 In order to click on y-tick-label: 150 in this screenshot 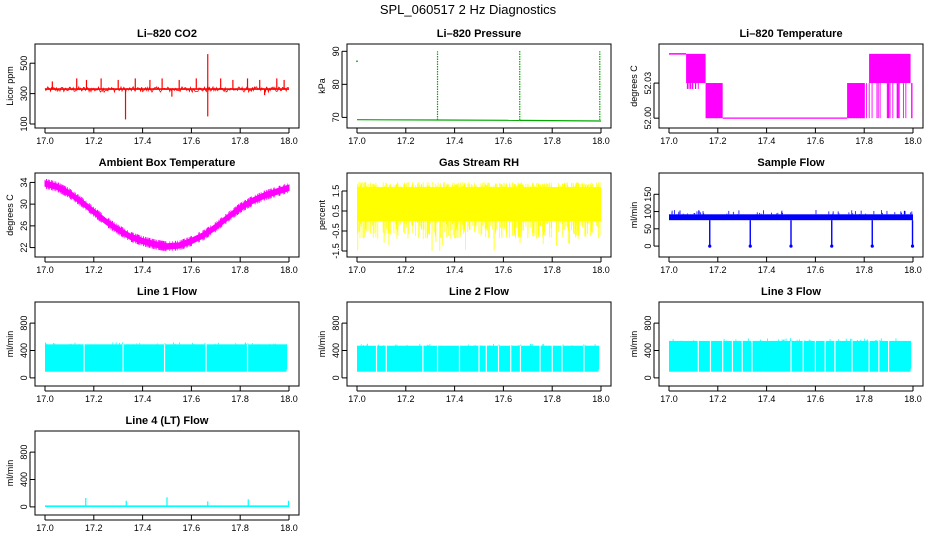, I will do `click(648, 194)`.